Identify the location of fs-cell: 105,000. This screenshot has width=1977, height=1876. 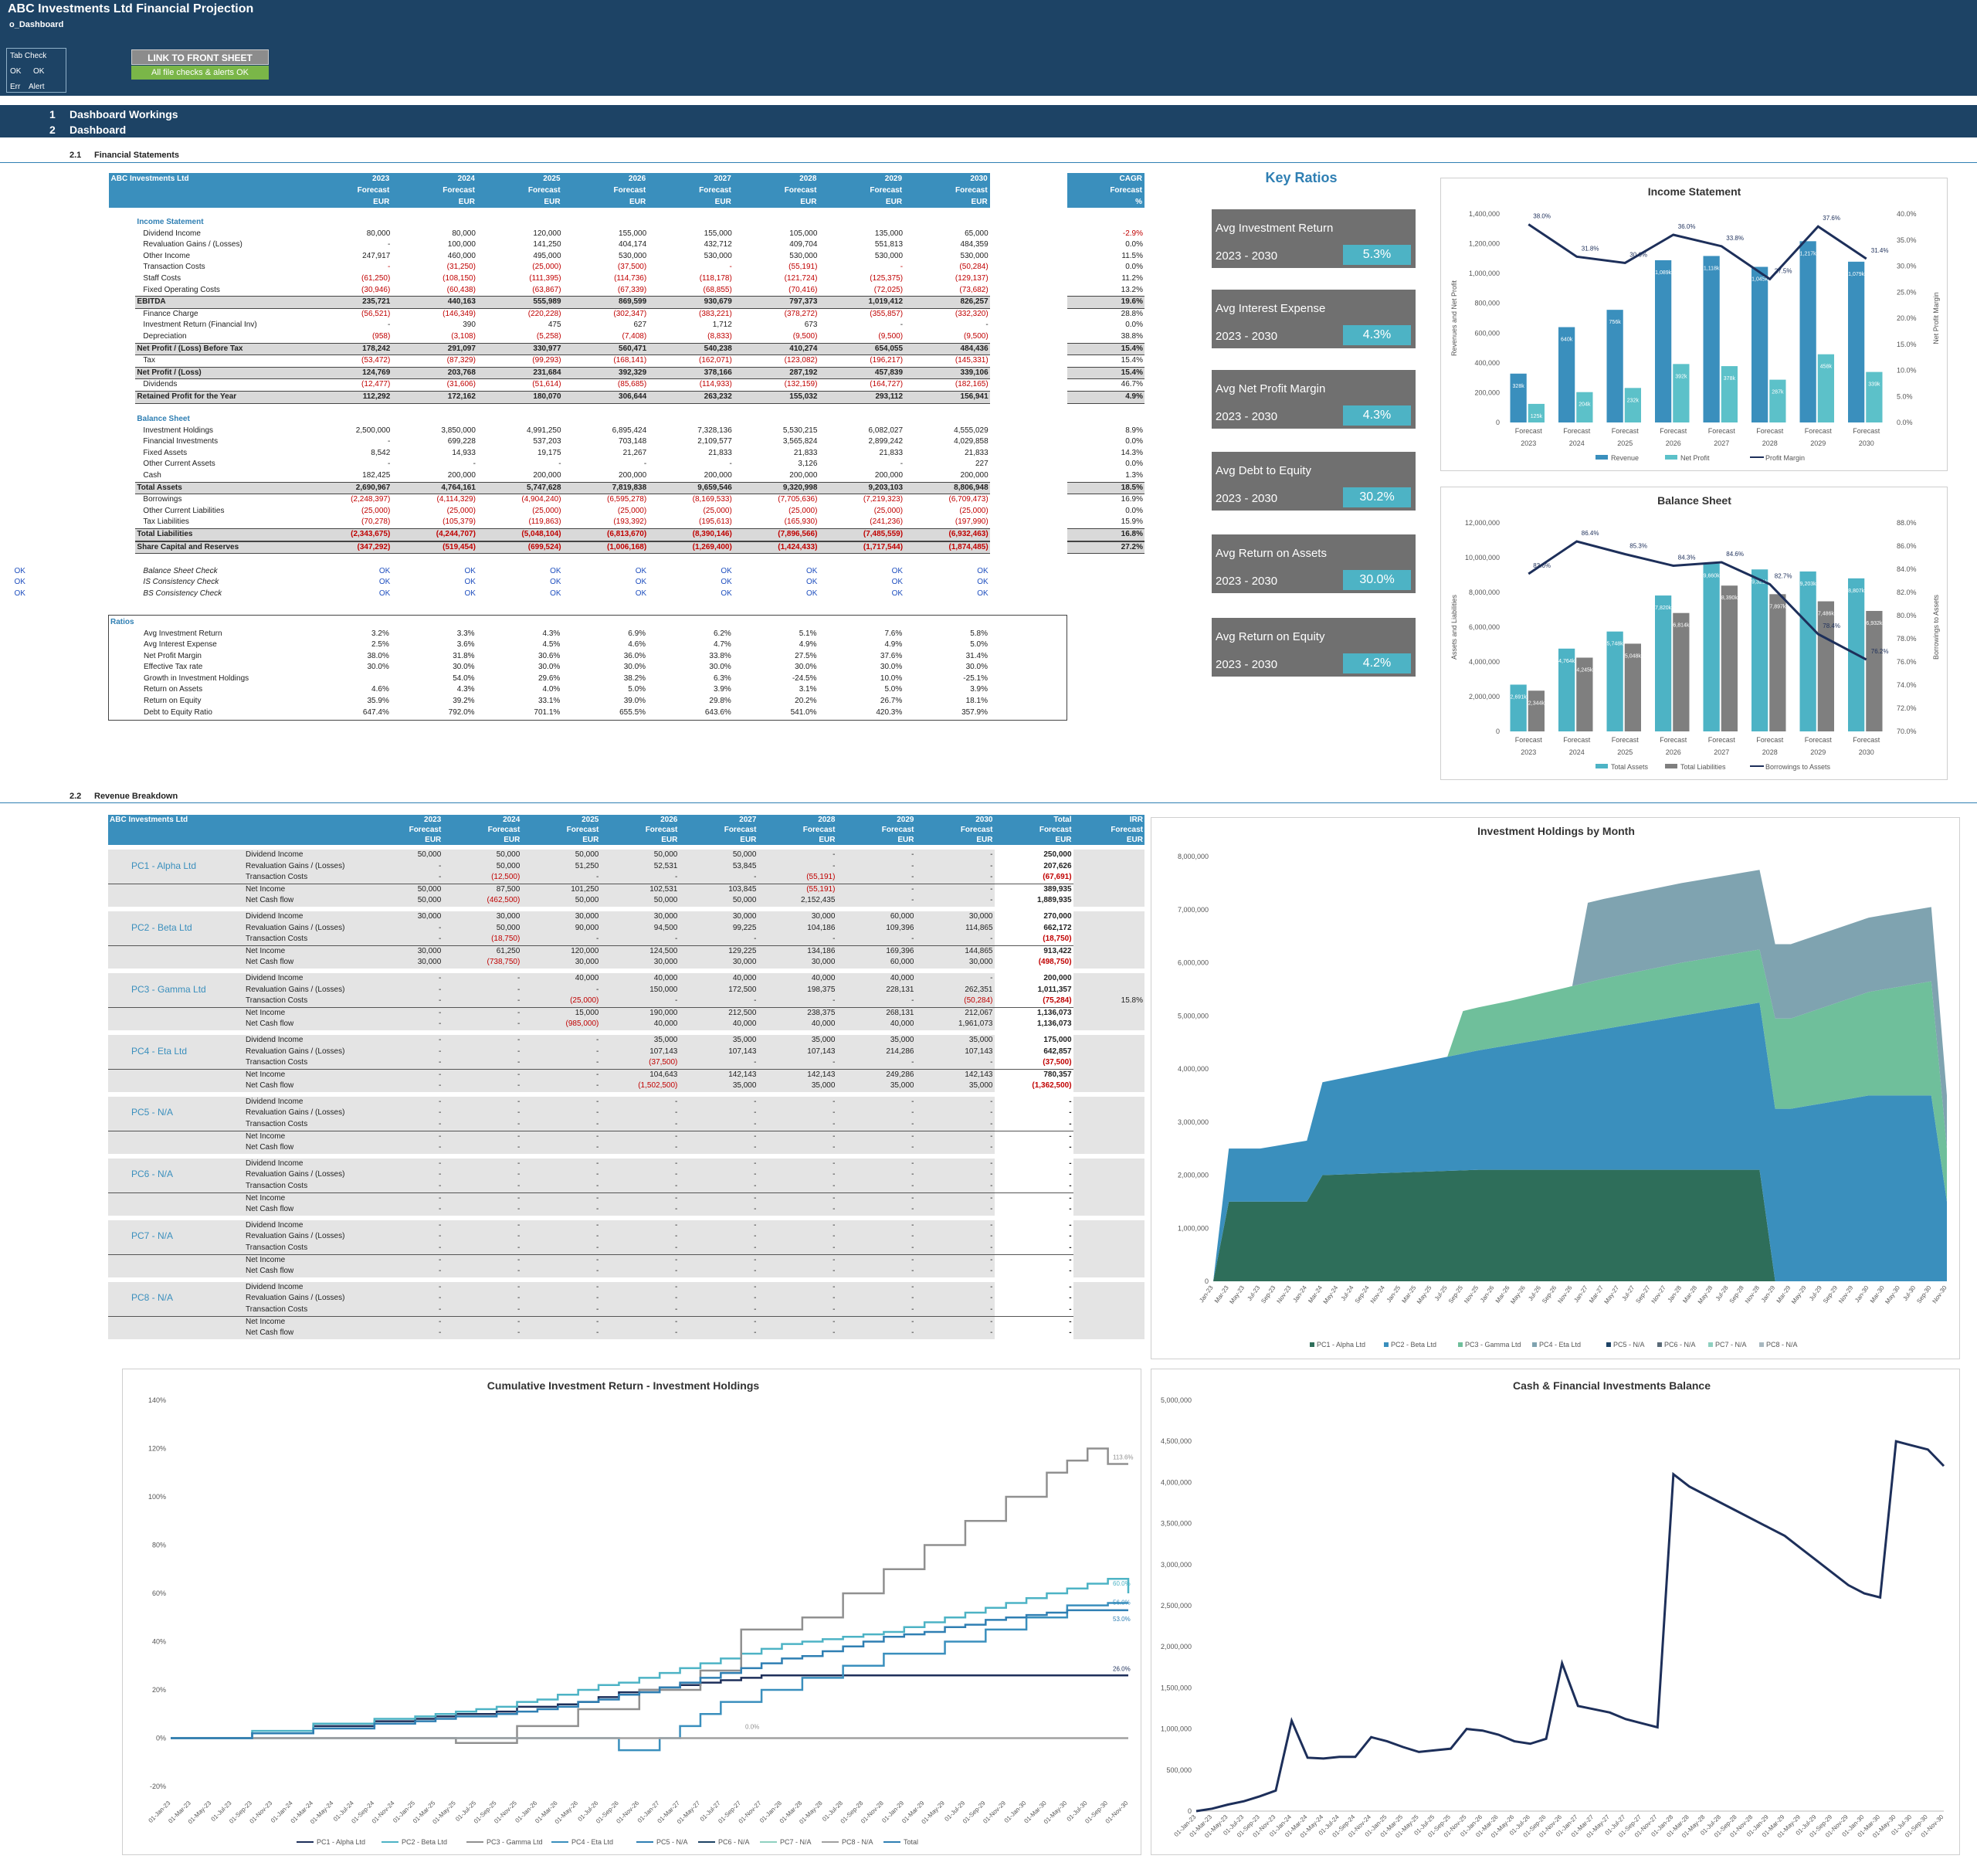
(803, 233).